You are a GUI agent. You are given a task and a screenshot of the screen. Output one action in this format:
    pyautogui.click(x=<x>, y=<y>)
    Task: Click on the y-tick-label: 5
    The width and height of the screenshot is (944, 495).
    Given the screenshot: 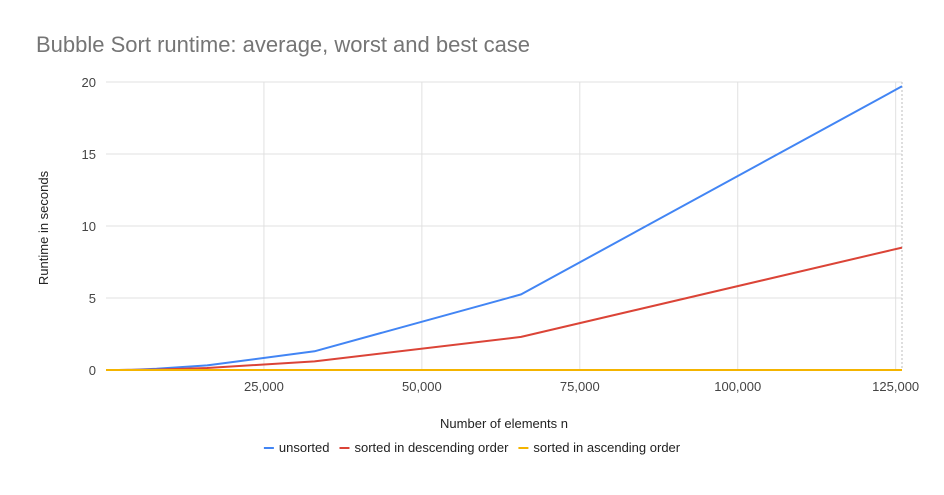 What is the action you would take?
    pyautogui.click(x=92, y=298)
    